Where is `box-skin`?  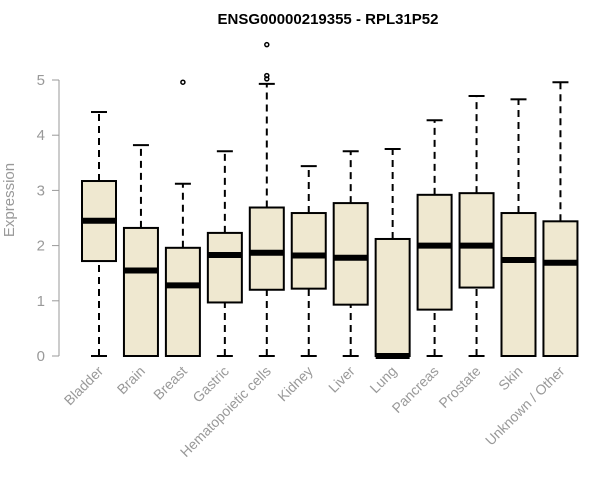
box-skin is located at coordinates (518, 227).